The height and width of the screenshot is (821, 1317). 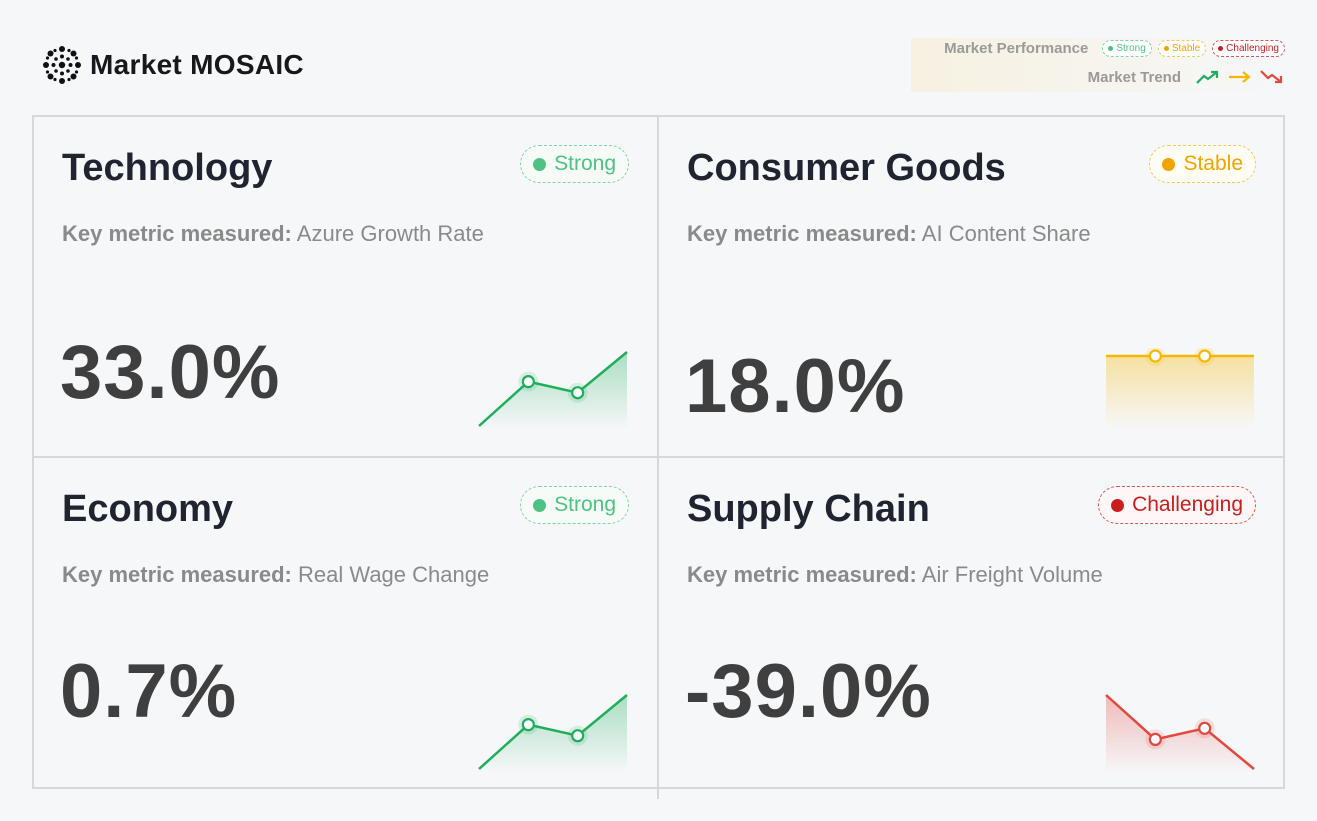 I want to click on legend-performance-label: Market Performance, so click(x=1016, y=48).